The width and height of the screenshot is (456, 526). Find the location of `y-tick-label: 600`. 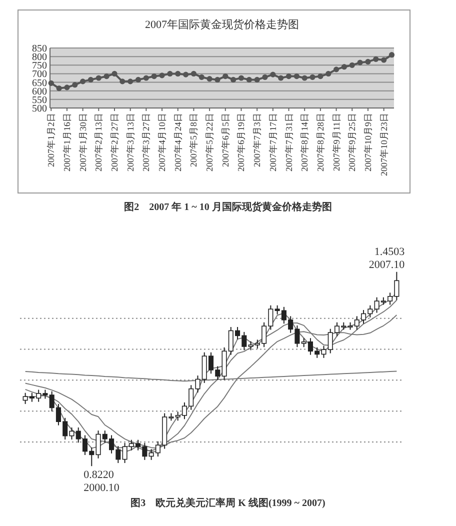

y-tick-label: 600 is located at coordinates (39, 92).